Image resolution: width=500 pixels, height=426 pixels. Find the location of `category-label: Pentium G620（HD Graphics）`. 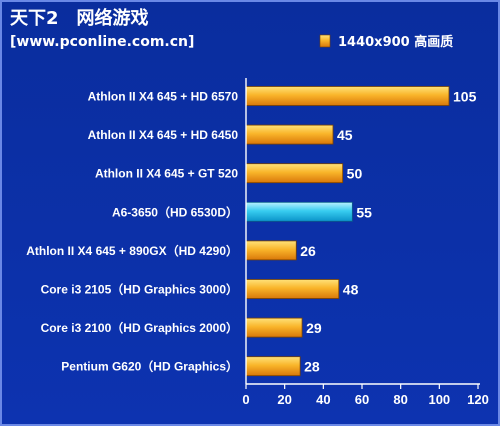

category-label: Pentium G620（HD Graphics） is located at coordinates (149, 366).